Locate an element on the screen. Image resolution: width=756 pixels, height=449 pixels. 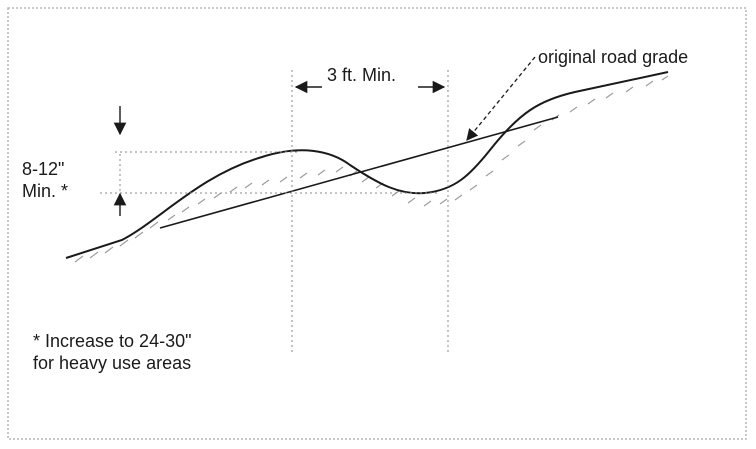
original-grade-line is located at coordinates (359, 172).